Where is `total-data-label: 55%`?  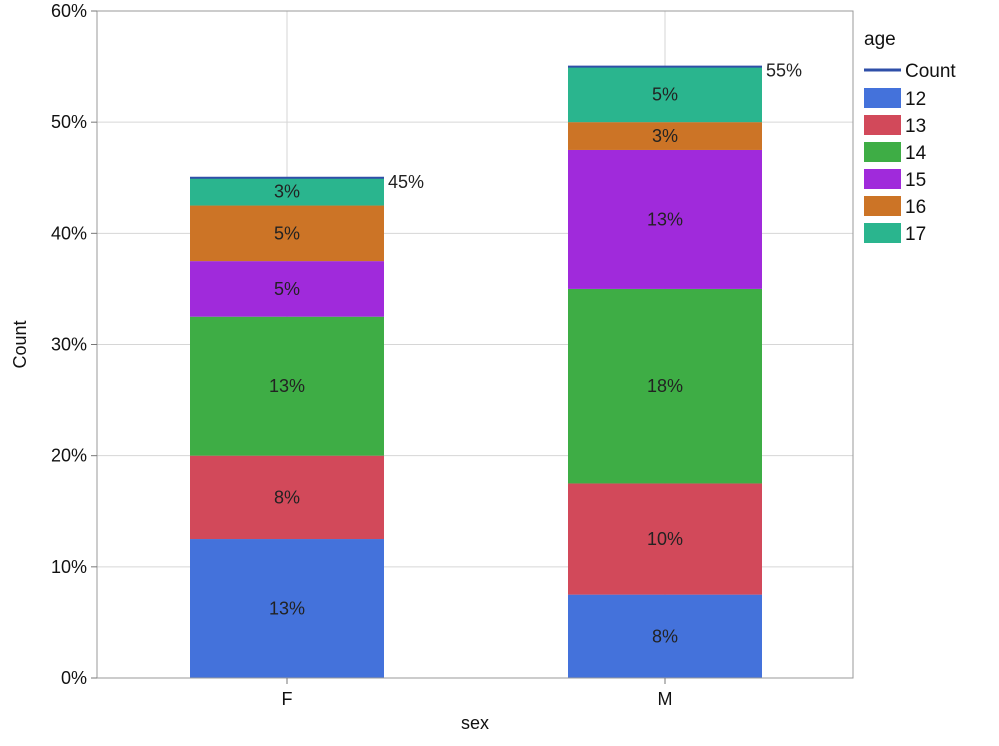 total-data-label: 55% is located at coordinates (784, 71).